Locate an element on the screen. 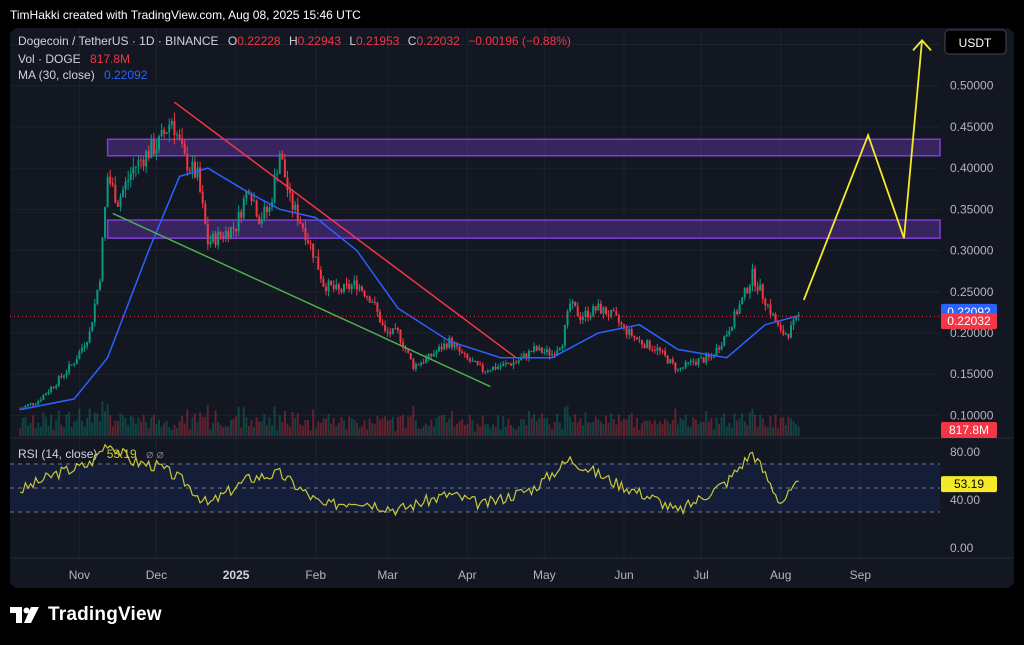 This screenshot has width=1024, height=645. price-tick-label: 0.40000 is located at coordinates (972, 168).